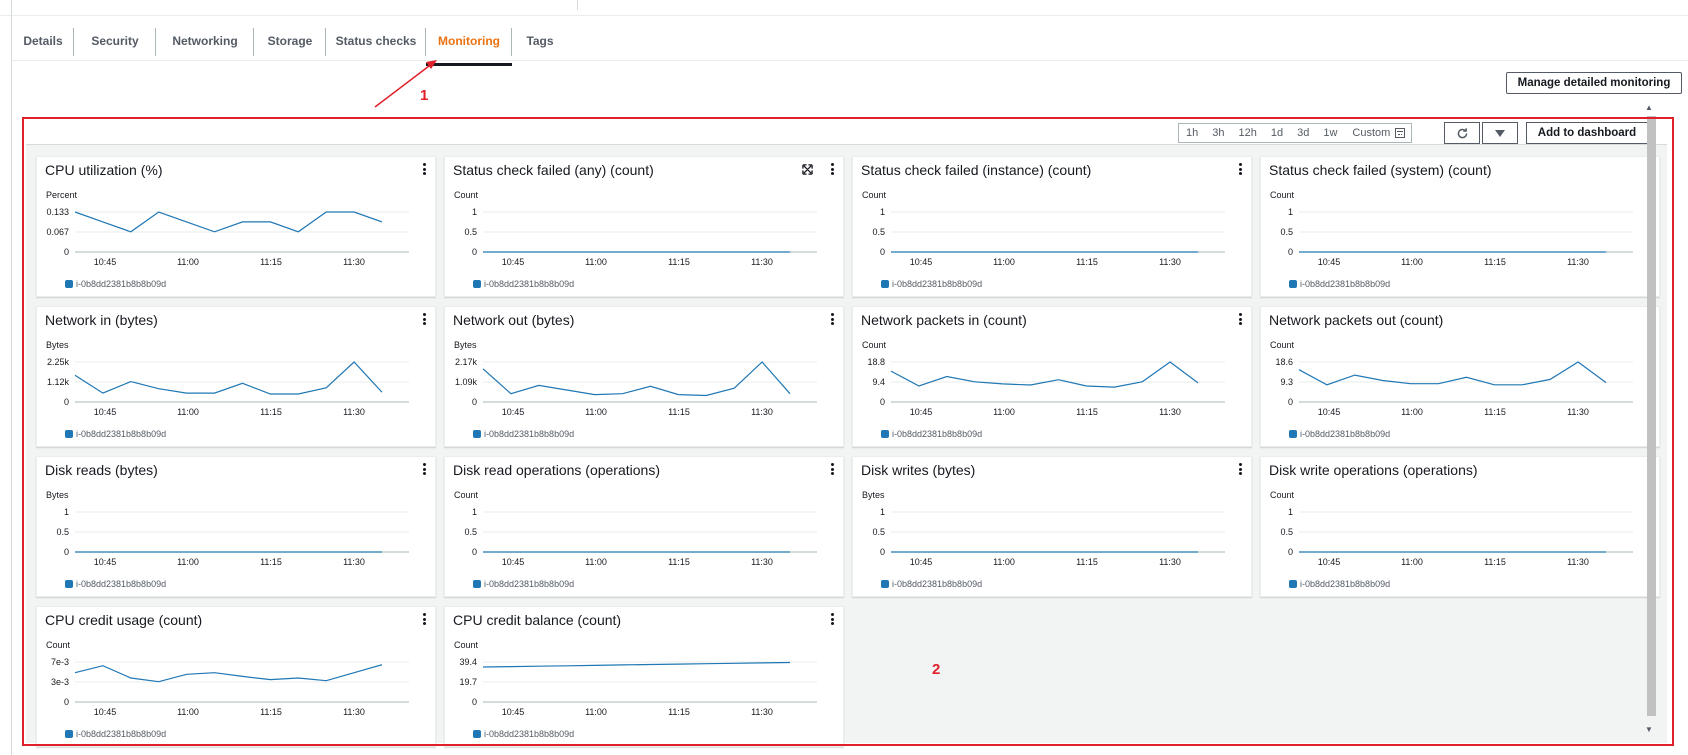 This screenshot has height=755, width=1688. What do you see at coordinates (230, 687) in the screenshot?
I see `chart-plot: 7e-3 3e-3 0 10:45 11:00 11:15 11:30` at bounding box center [230, 687].